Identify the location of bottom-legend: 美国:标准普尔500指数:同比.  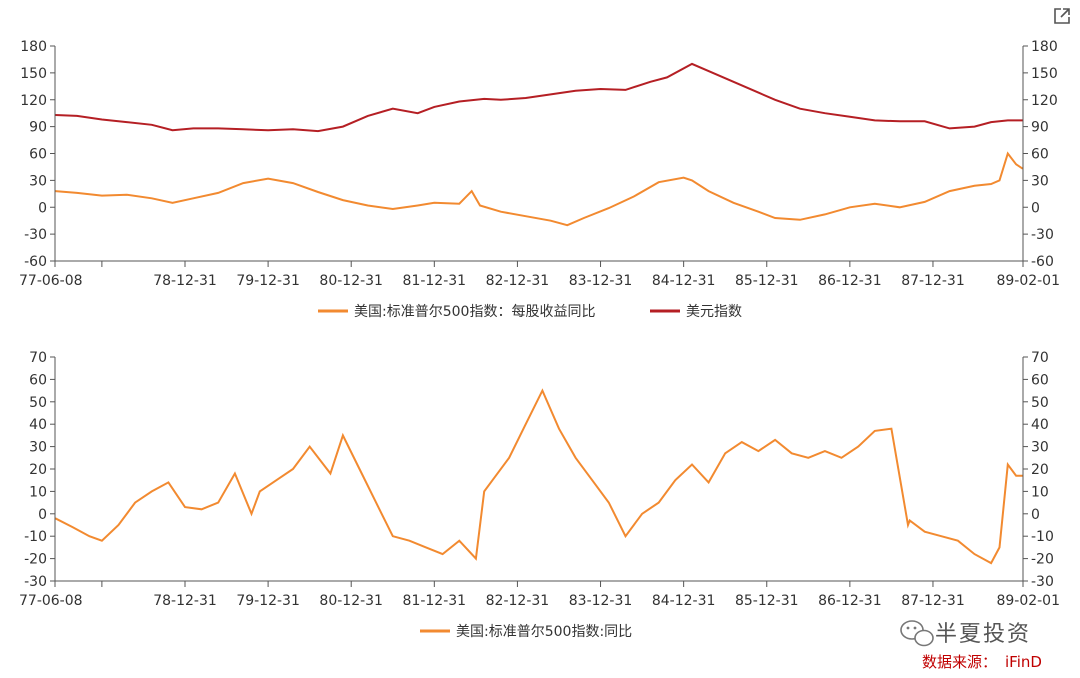
(526, 632).